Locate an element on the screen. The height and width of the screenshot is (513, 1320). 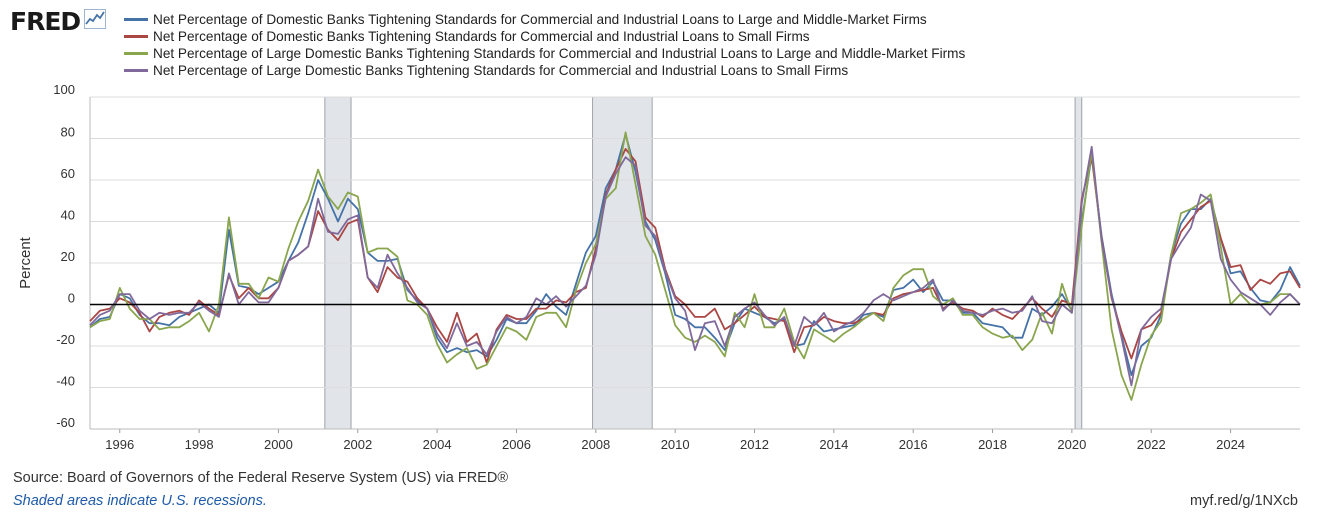
y-tick-label: -40 is located at coordinates (65, 381).